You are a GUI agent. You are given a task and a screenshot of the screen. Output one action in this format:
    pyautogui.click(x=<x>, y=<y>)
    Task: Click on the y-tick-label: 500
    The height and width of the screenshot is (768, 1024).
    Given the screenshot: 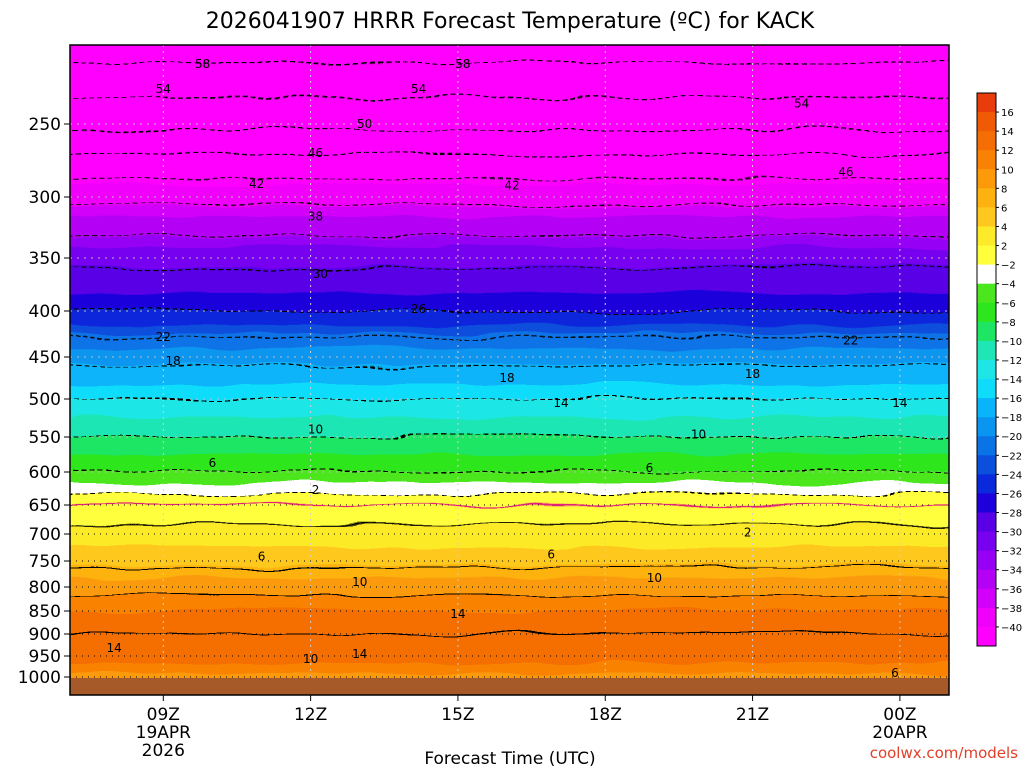 What is the action you would take?
    pyautogui.click(x=45, y=400)
    